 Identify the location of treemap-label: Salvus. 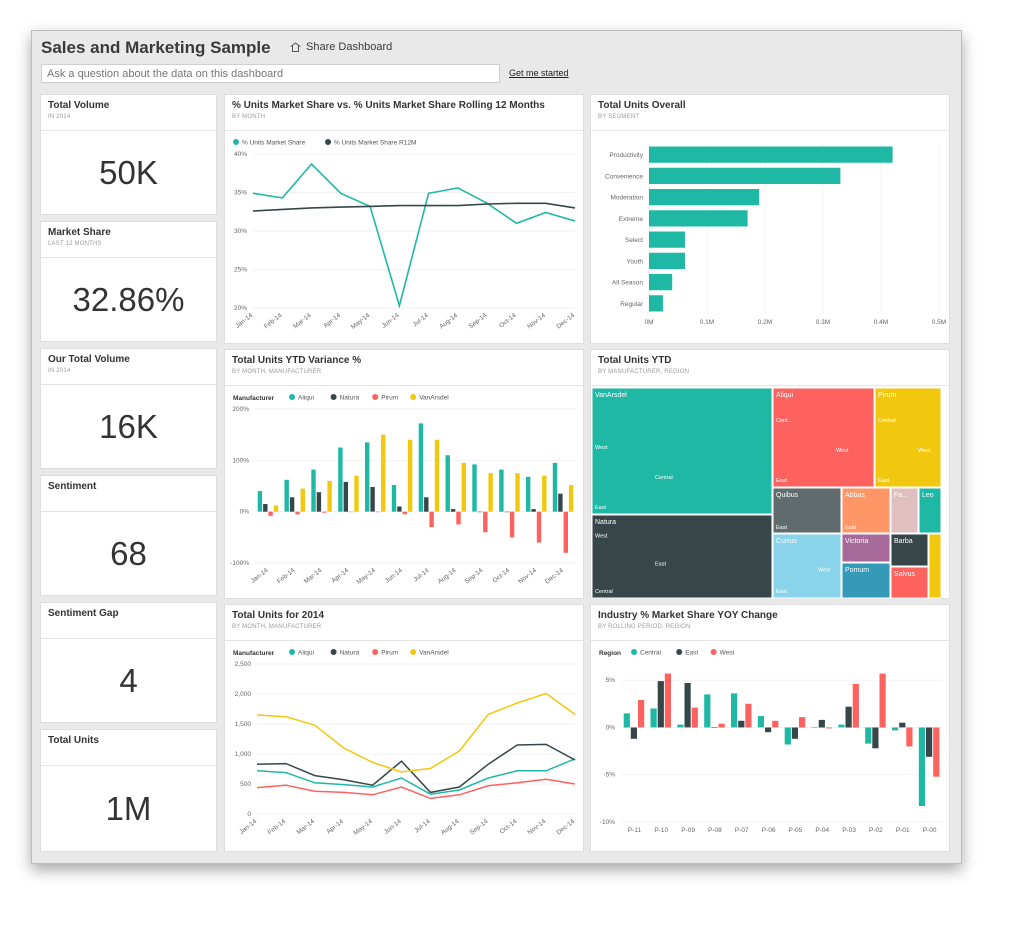
(905, 574).